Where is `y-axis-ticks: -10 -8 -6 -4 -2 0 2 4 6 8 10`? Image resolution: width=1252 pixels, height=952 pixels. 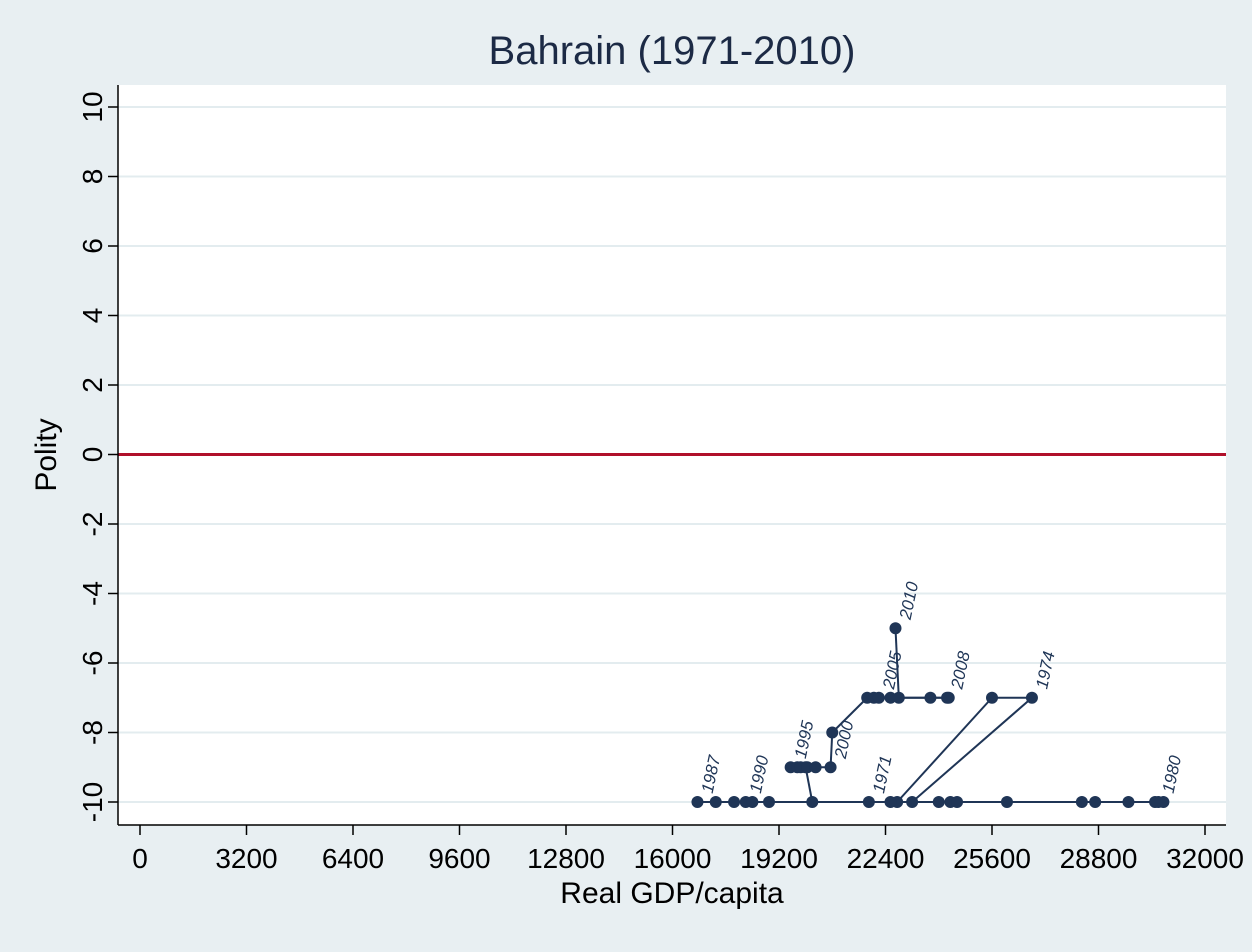 y-axis-ticks: -10 -8 -6 -4 -2 0 2 4 6 8 10 is located at coordinates (97, 456).